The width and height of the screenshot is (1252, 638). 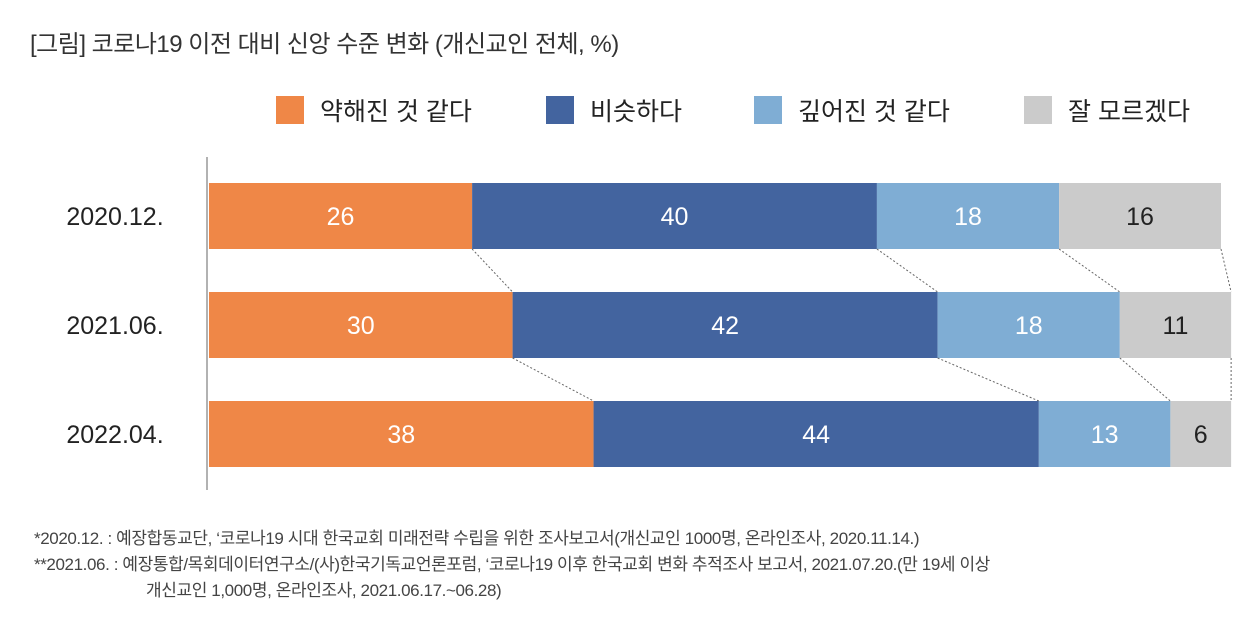 I want to click on legend-label: 비슷하다, so click(x=636, y=112).